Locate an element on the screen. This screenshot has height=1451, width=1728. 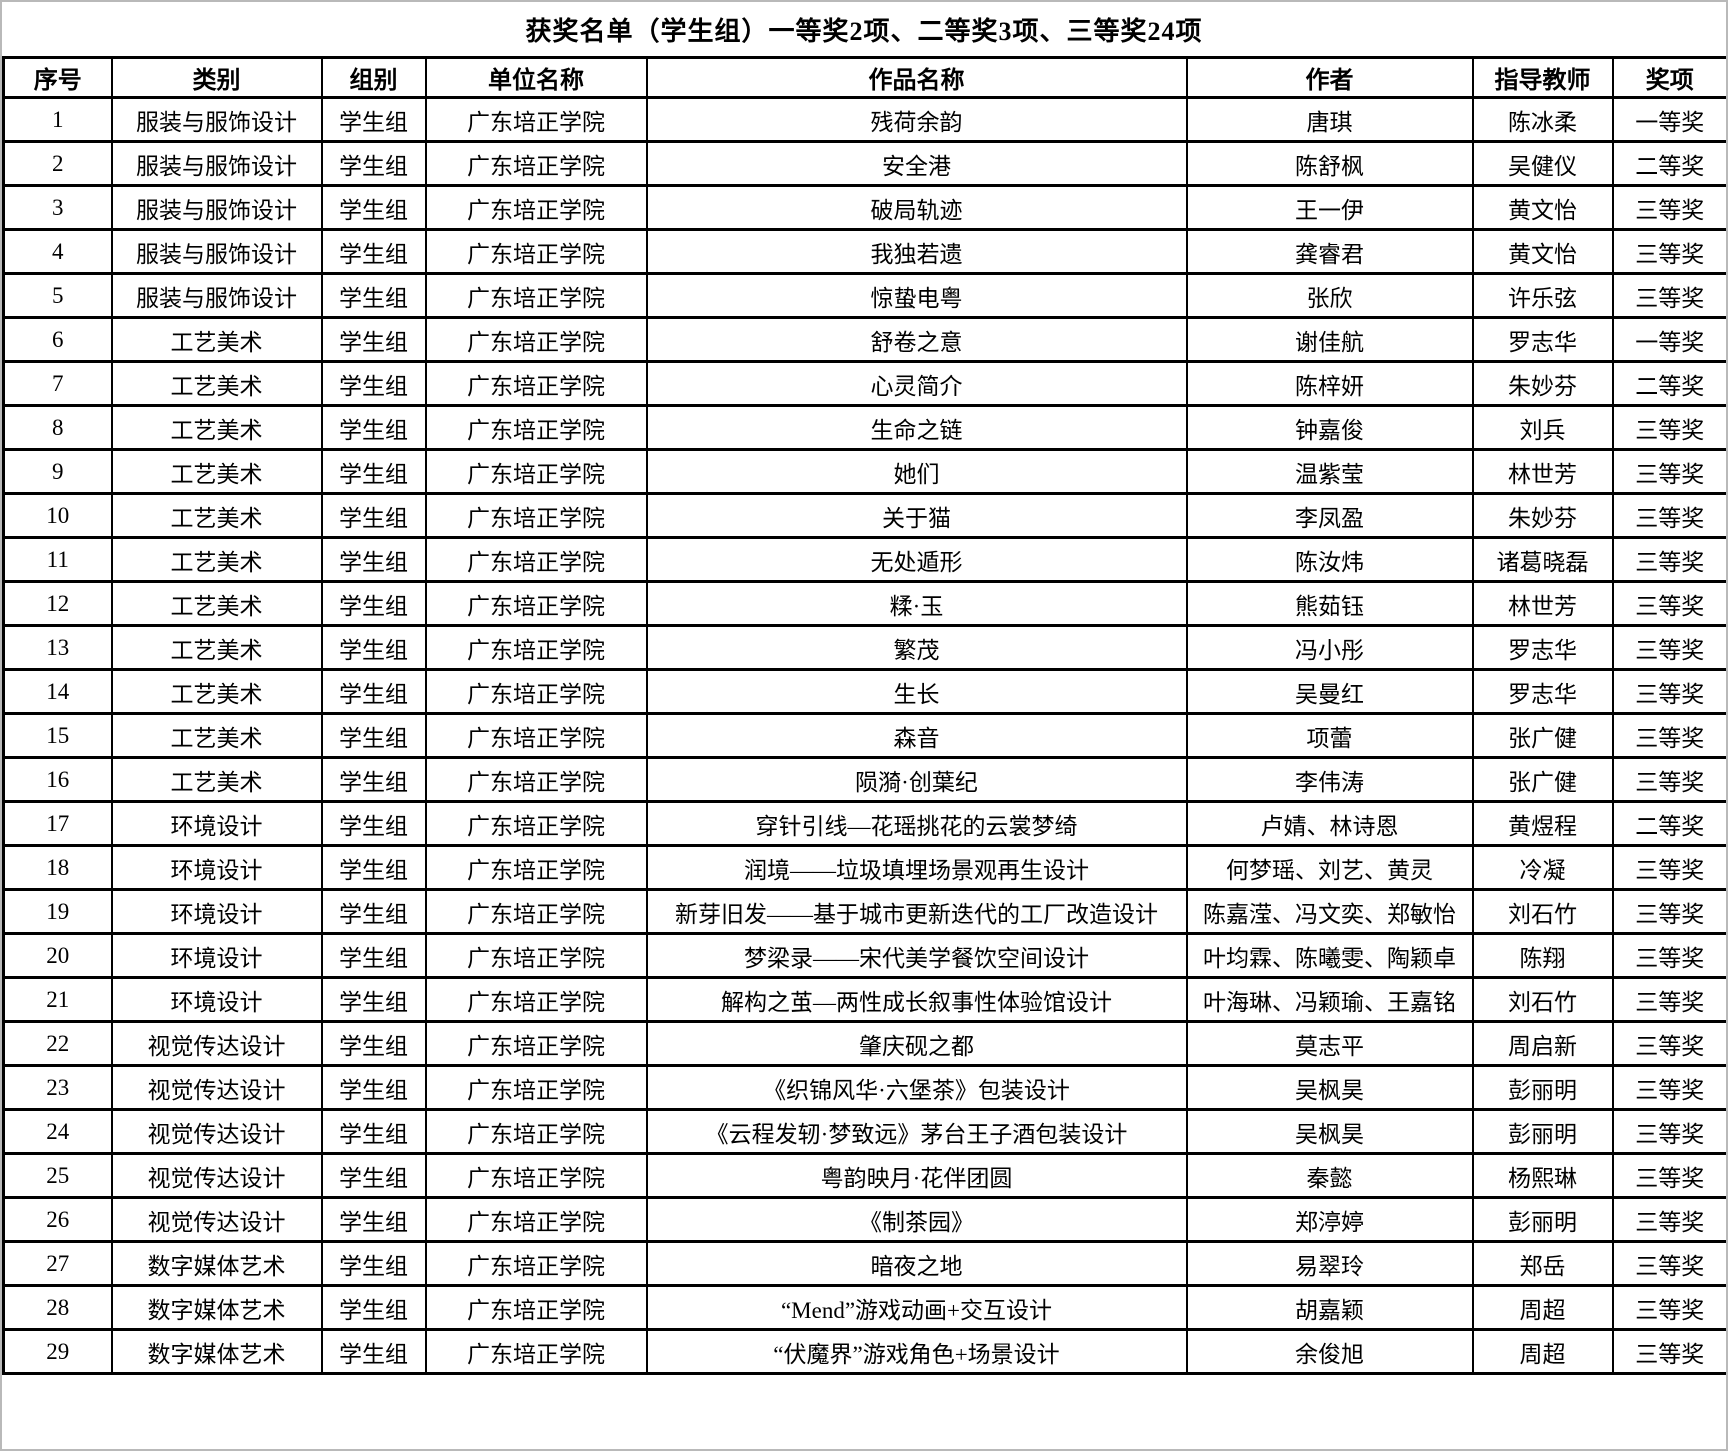
table-cell: 刘石竹 is located at coordinates (1542, 911).